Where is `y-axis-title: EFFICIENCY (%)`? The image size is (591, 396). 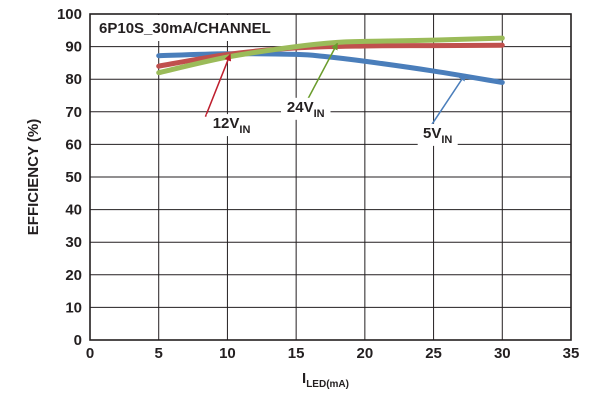 y-axis-title: EFFICIENCY (%) is located at coordinates (33, 177).